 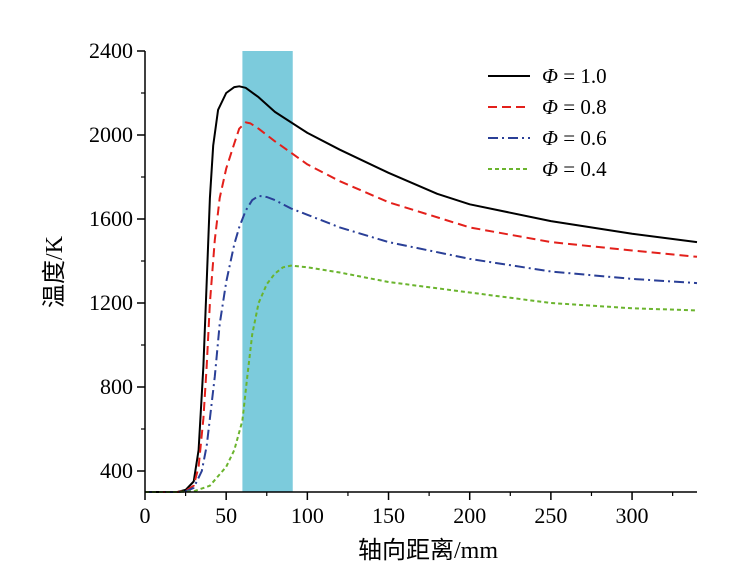 I want to click on highlight-band, so click(x=267, y=271).